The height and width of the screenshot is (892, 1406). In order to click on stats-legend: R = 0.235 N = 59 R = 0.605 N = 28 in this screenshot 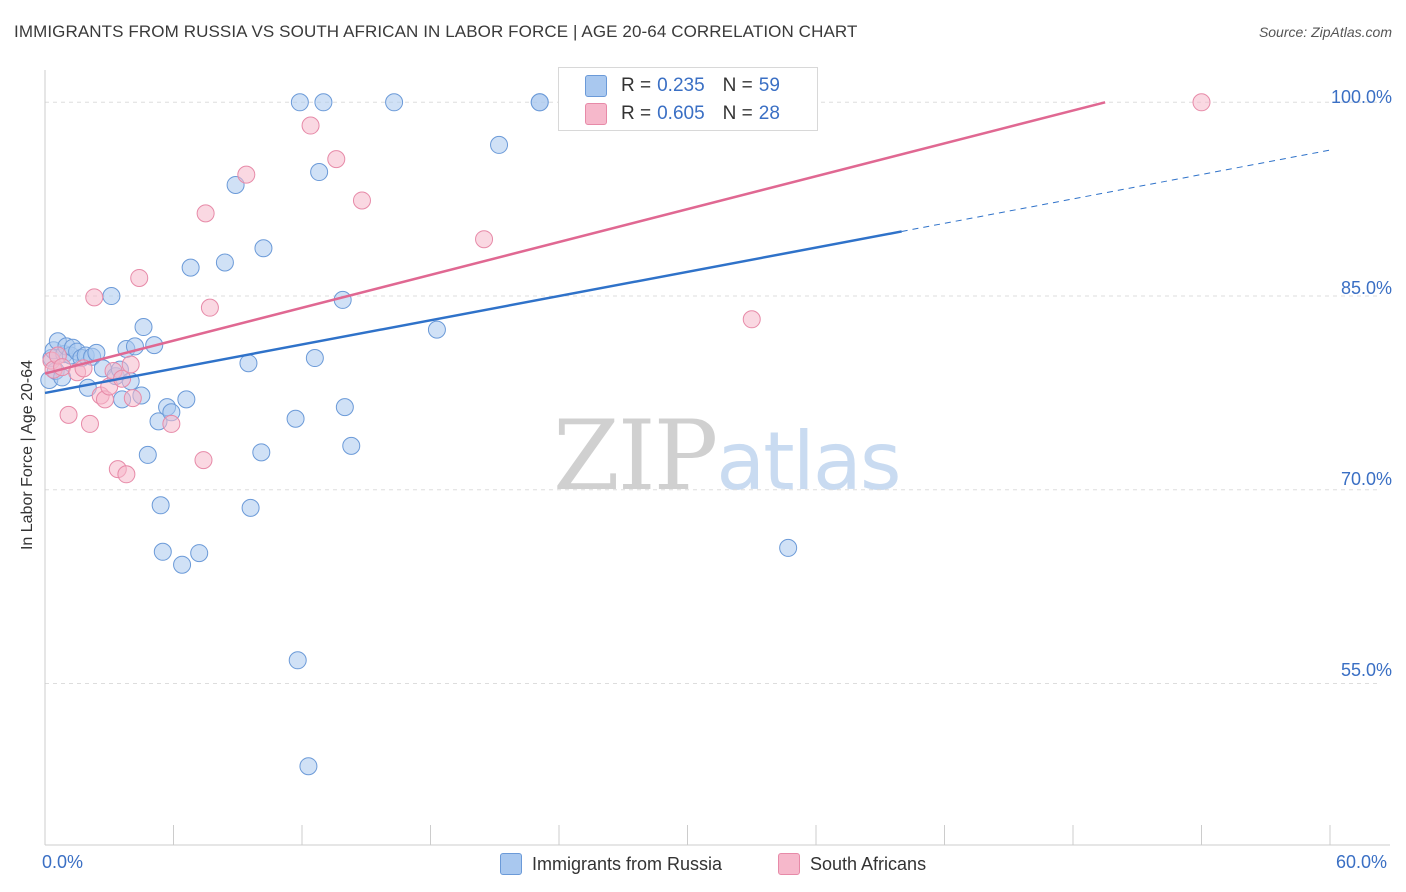, I will do `click(688, 99)`.